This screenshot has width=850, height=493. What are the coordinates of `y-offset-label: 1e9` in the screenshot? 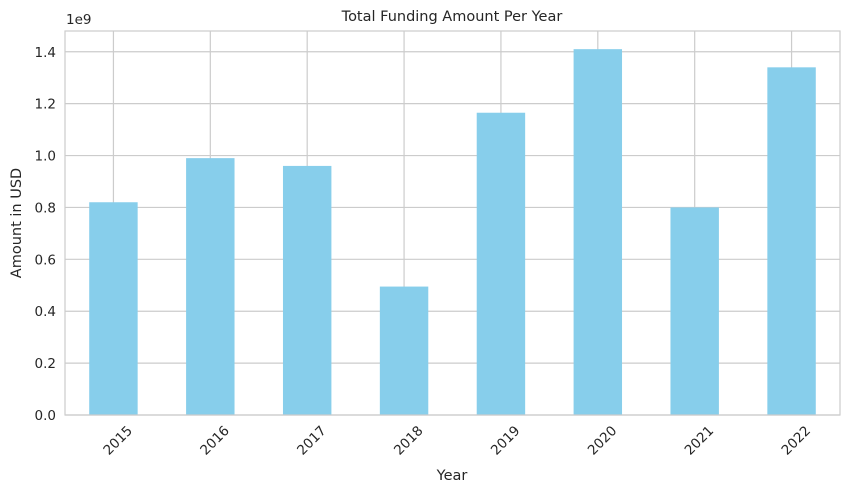 It's located at (78, 20).